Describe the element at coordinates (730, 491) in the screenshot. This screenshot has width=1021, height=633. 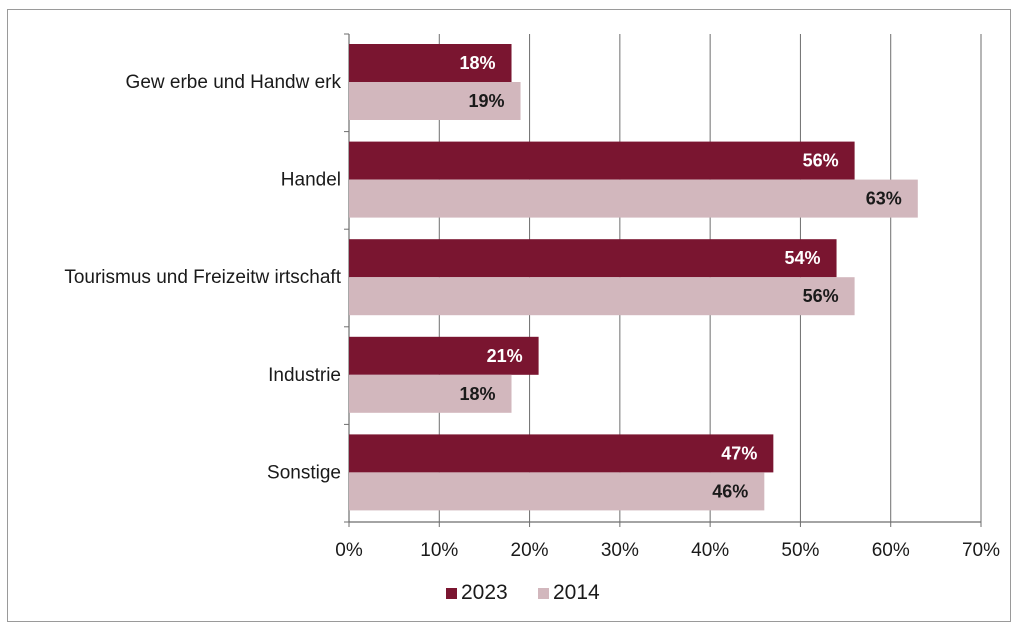
I see `data-label-2014-4: 46%` at that location.